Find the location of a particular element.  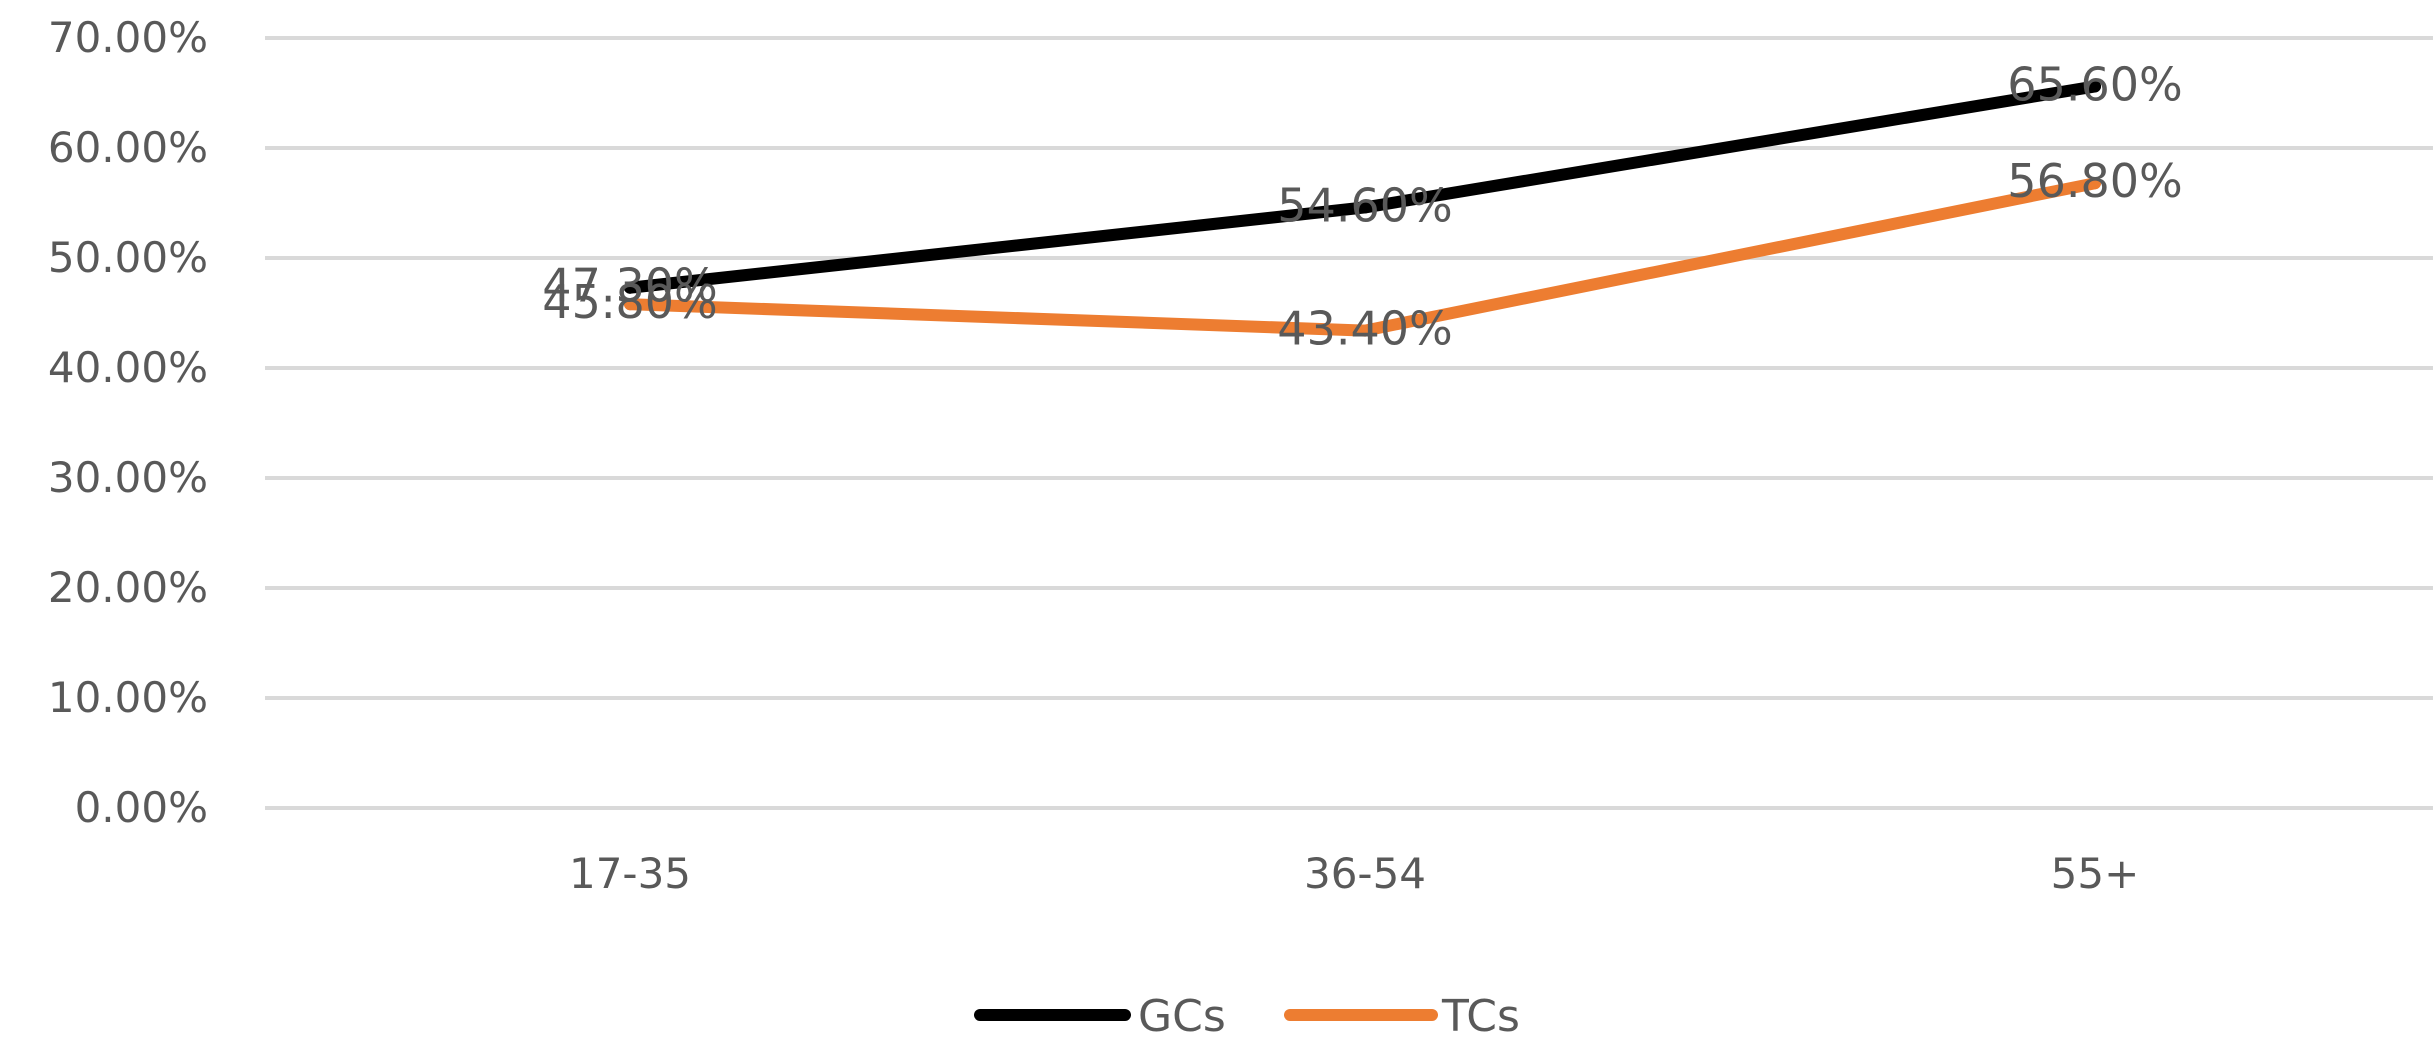

y-tick-label: 30.00% is located at coordinates (128, 477).